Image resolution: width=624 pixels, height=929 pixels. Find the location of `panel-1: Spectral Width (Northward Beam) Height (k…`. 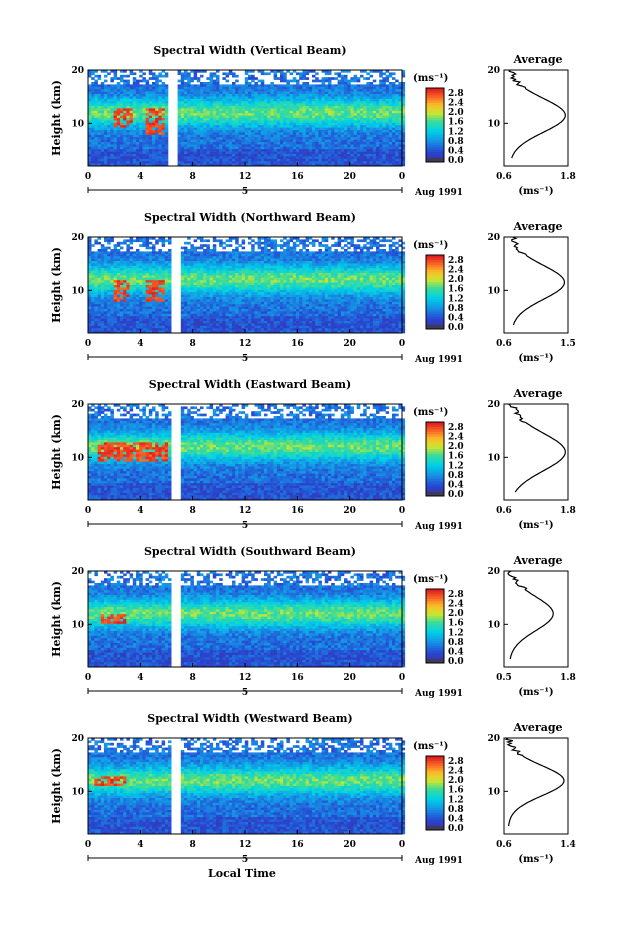

panel-1: Spectral Width (Northward Beam) Height (k… is located at coordinates (313, 288).